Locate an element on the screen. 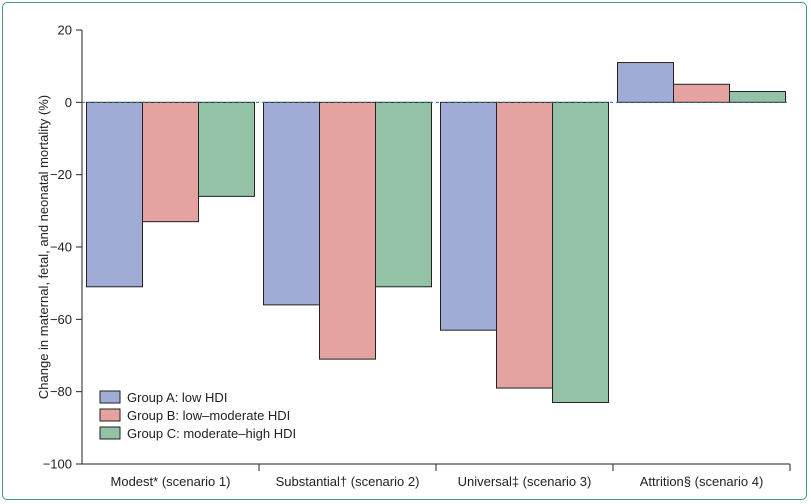  legend-label: Group C: moderate–high HDI is located at coordinates (211, 433).